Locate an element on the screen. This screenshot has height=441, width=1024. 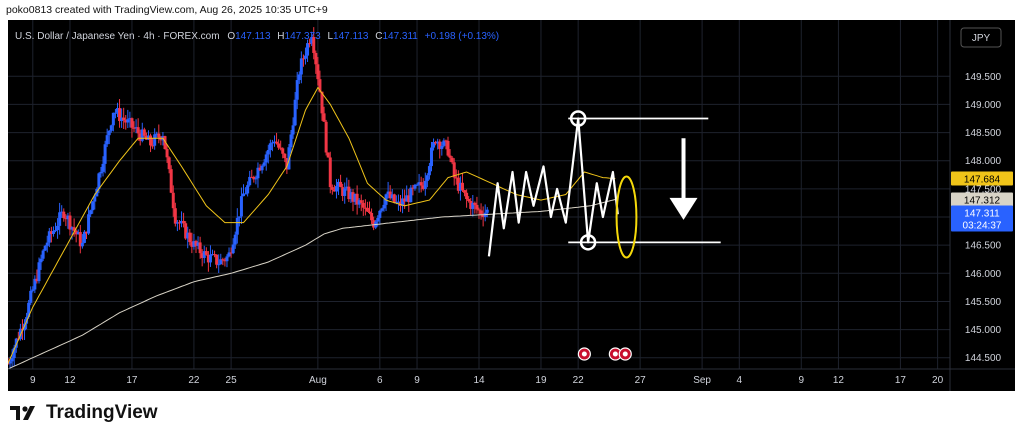
ohlc-high: 147.373 is located at coordinates (303, 36).